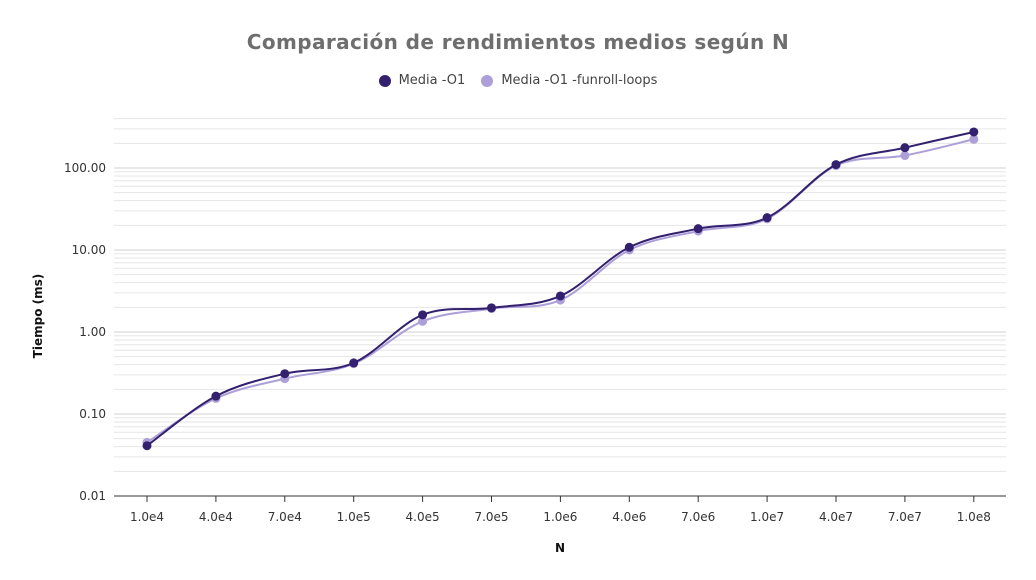 This screenshot has height=580, width=1036. I want to click on x-tick-label: 7.0e4, so click(285, 517).